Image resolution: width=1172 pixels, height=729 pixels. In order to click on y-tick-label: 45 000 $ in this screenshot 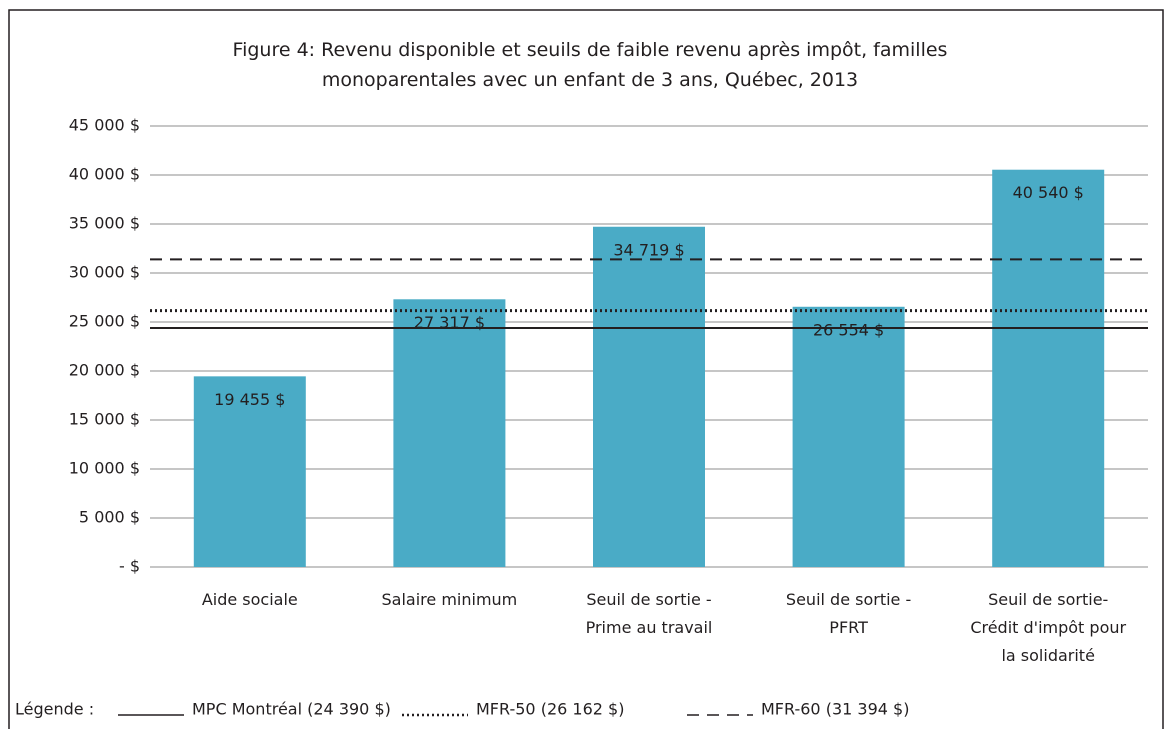, I will do `click(104, 125)`.